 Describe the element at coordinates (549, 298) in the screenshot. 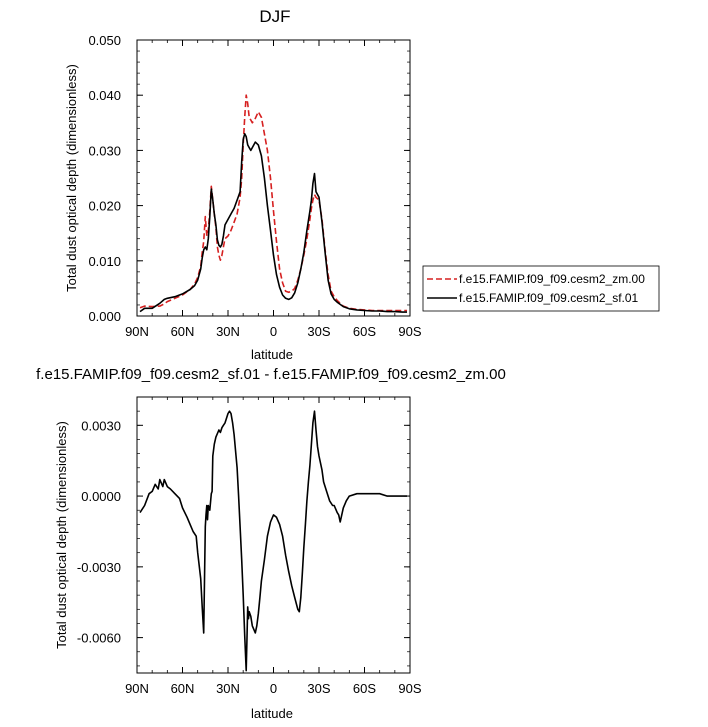

I see `legend-label-sf: f.e15.FAMIP.f09_f09.cesm2_sf.01` at that location.